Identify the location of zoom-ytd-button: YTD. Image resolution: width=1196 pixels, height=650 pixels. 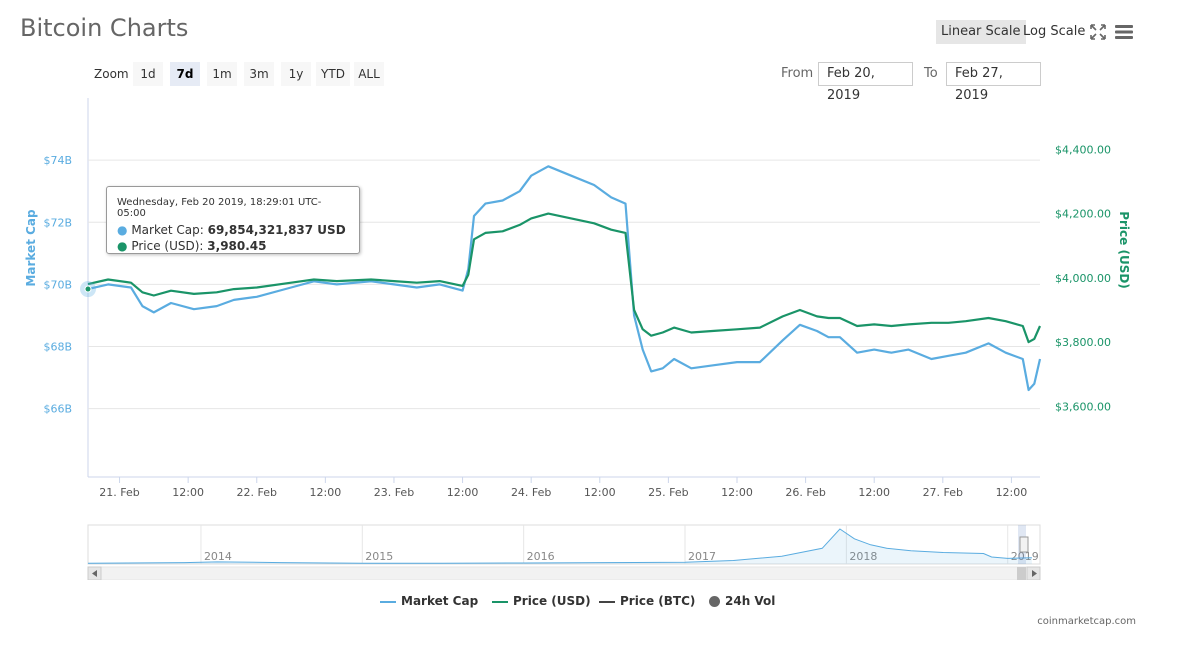
(333, 74).